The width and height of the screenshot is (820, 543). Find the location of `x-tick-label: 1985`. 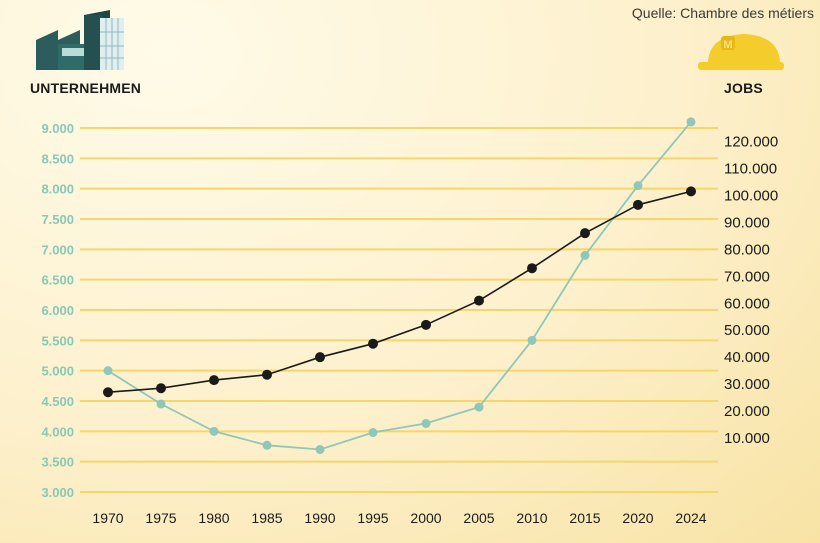

x-tick-label: 1985 is located at coordinates (266, 518).